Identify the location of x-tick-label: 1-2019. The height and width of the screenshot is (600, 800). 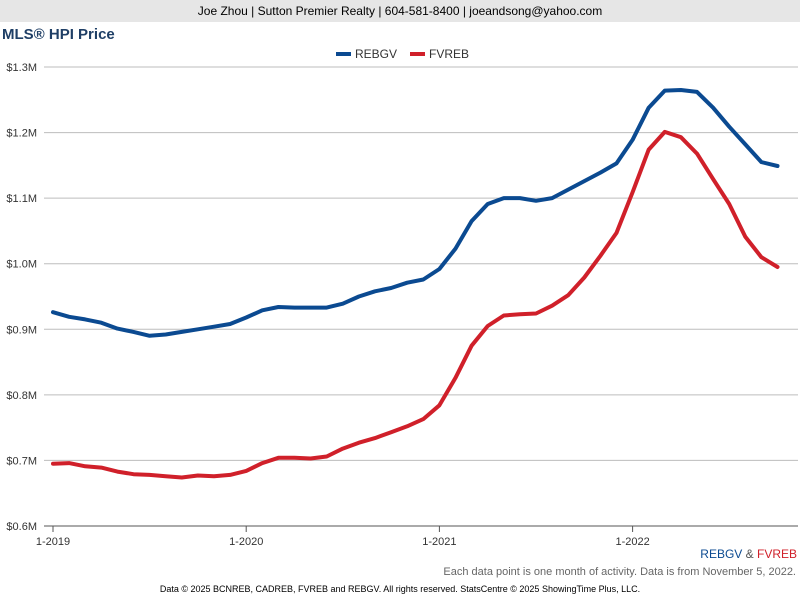
(53, 542).